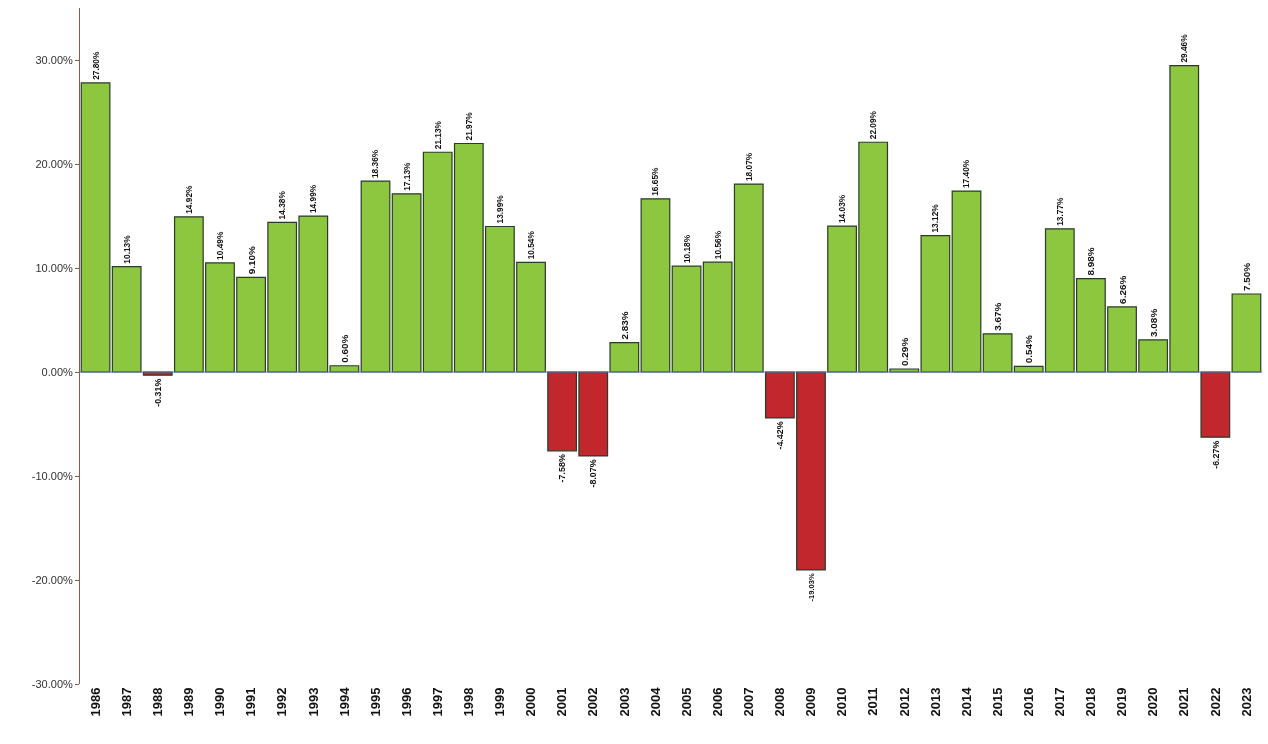 This screenshot has height=744, width=1268. Describe the element at coordinates (1091, 702) in the screenshot. I see `x-tick-label: 2018` at that location.